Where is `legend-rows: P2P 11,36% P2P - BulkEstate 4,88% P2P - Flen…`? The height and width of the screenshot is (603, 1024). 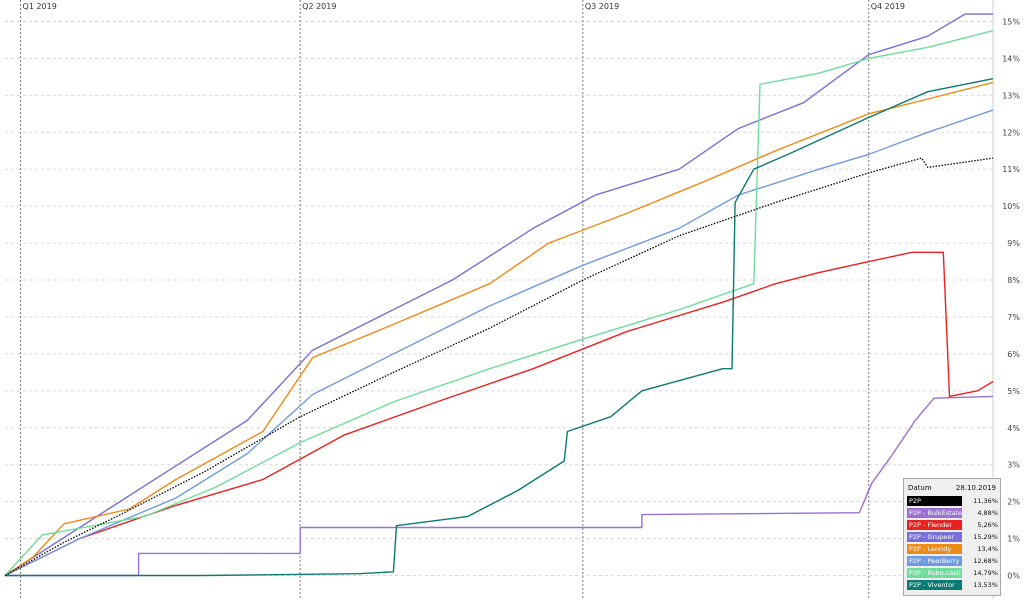 legend-rows: P2P 11,36% P2P - BulkEstate 4,88% P2P - Flen… is located at coordinates (952, 543).